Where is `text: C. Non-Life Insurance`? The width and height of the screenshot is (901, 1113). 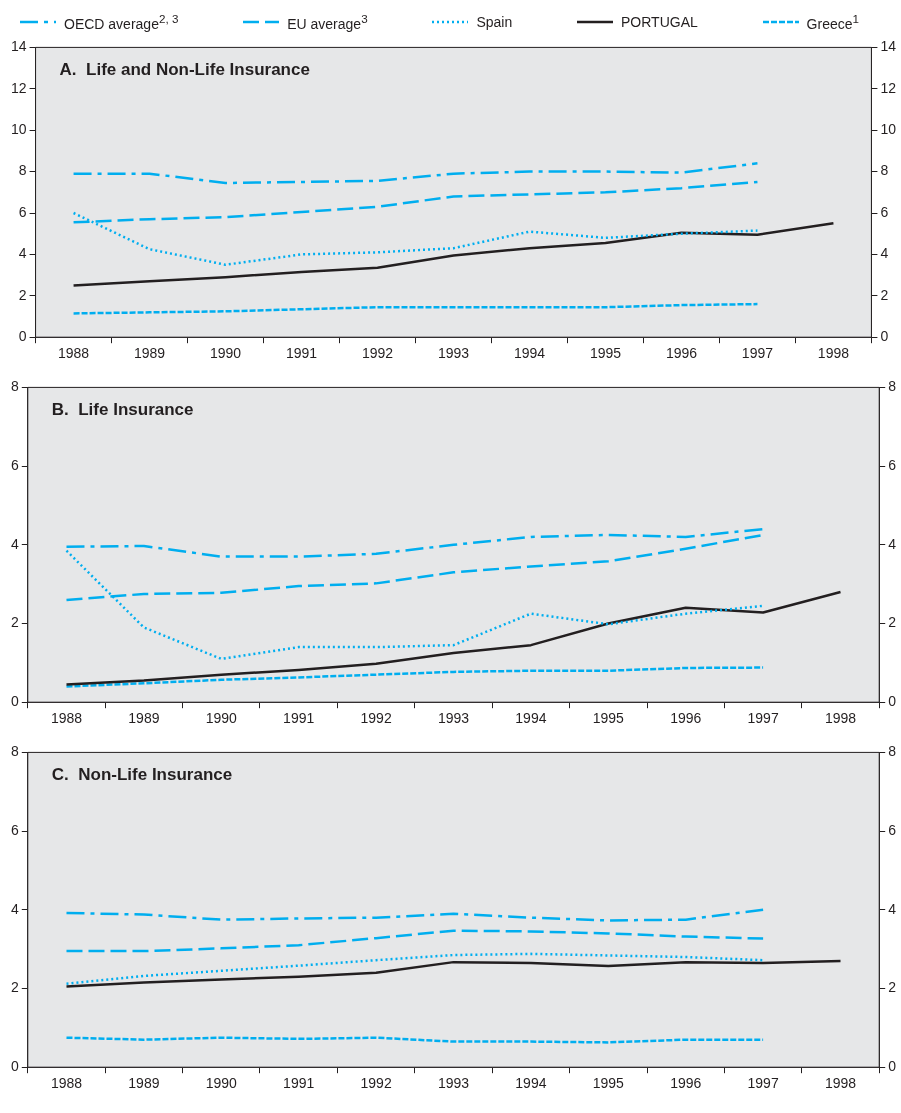 text: C. Non-Life Insurance is located at coordinates (142, 774).